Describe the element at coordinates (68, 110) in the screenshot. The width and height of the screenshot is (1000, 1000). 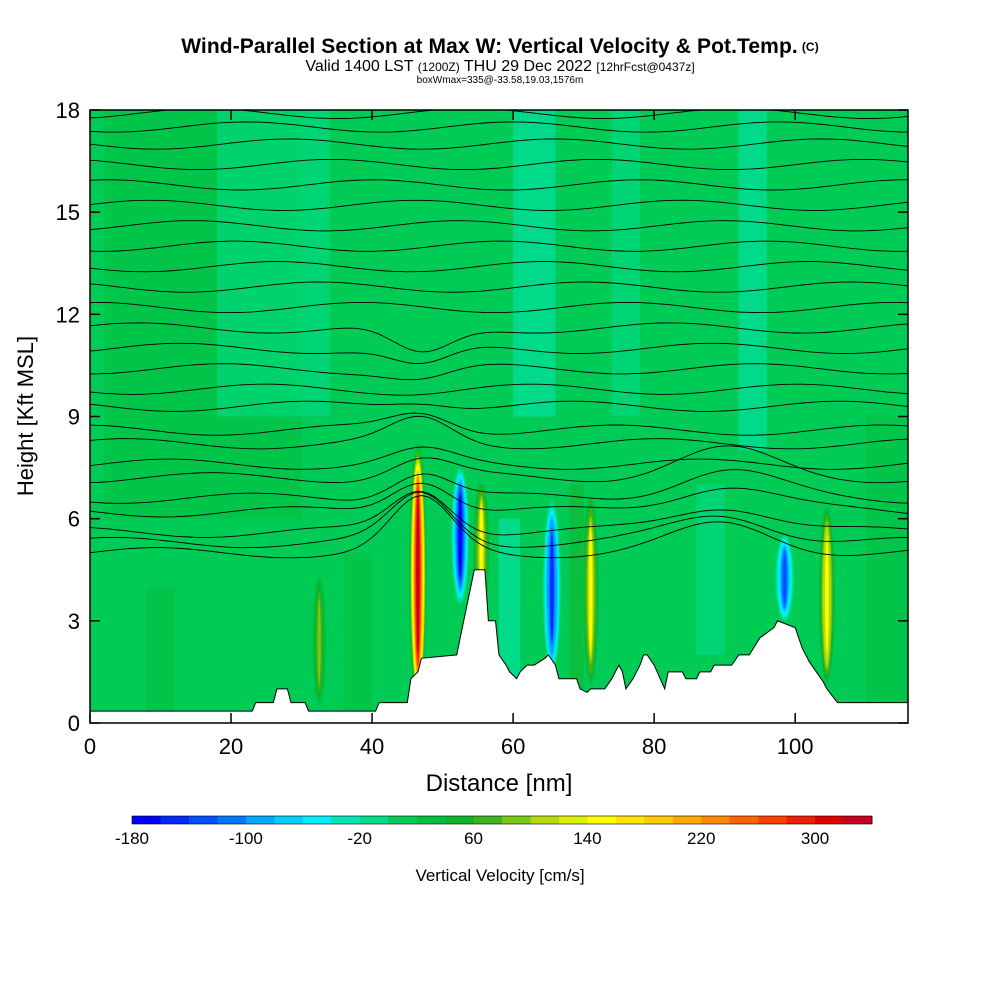
I see `y-tick-label: 18` at that location.